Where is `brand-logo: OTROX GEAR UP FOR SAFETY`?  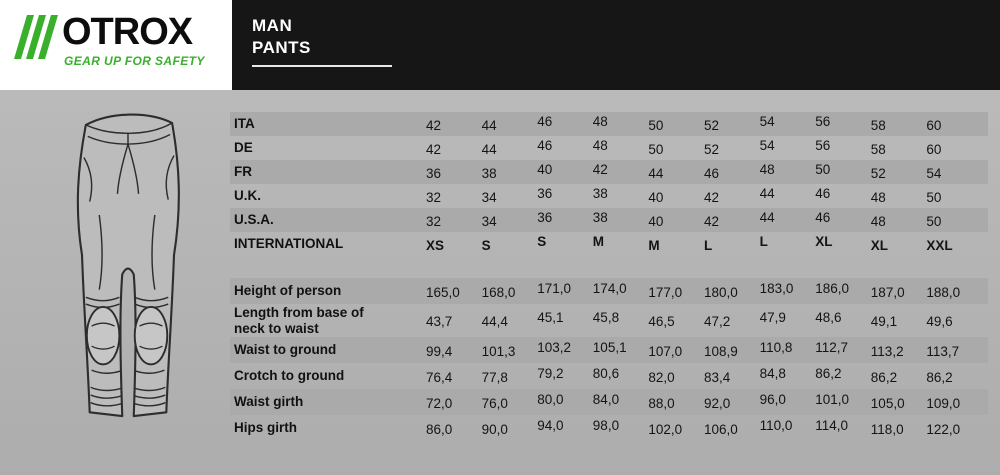 brand-logo: OTROX GEAR UP FOR SAFETY is located at coordinates (116, 45).